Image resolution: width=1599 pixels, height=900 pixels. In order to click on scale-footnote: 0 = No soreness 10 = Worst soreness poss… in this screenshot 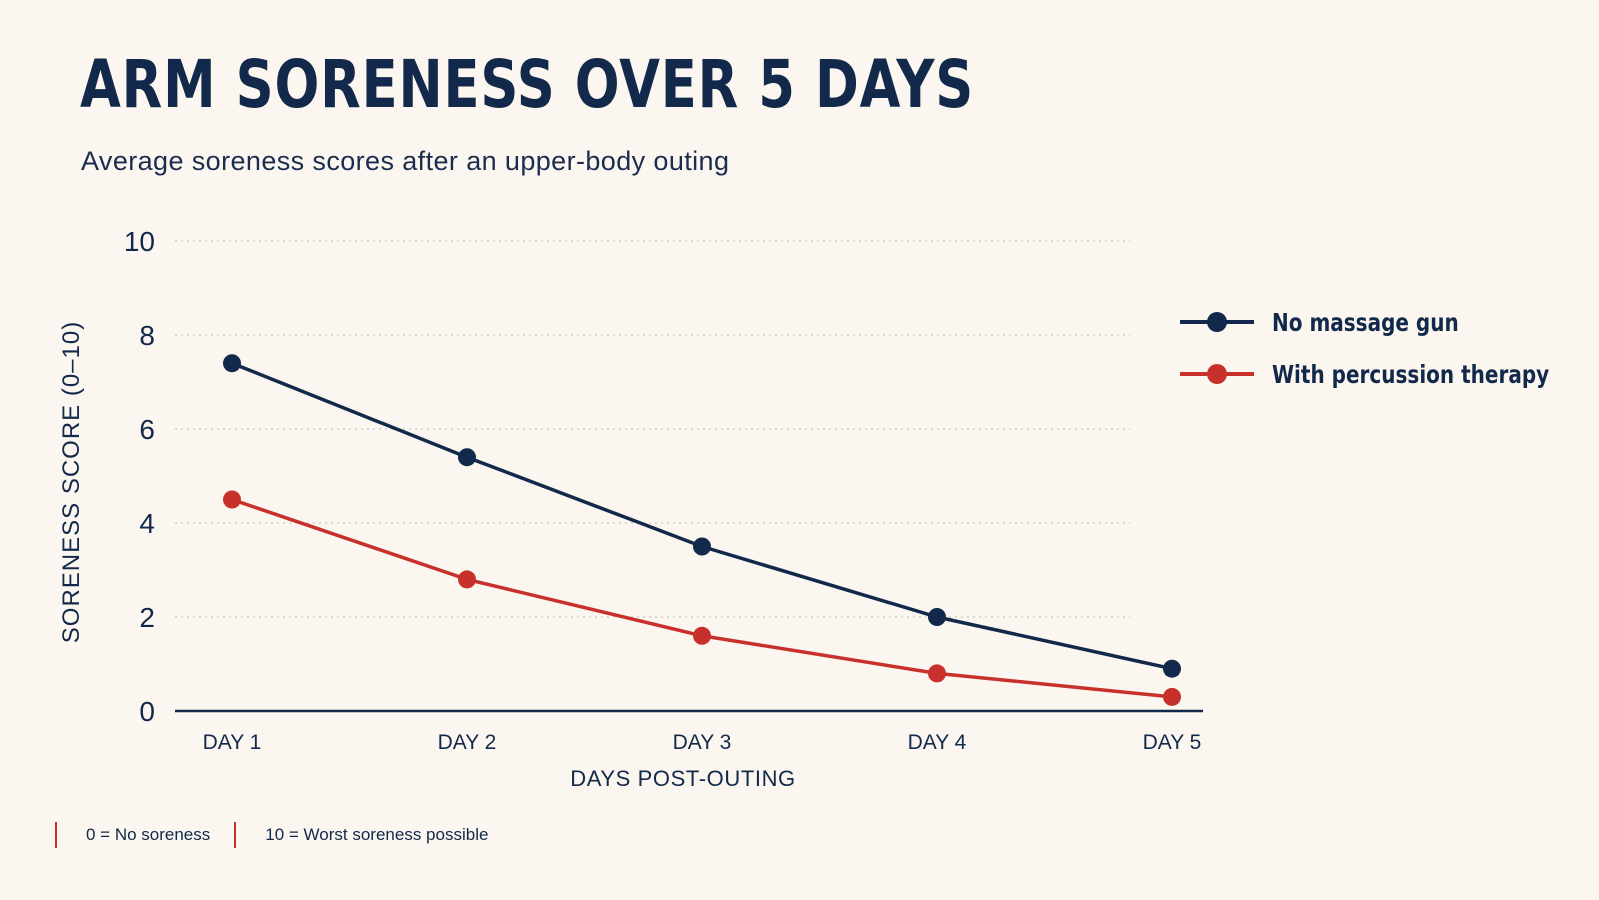, I will do `click(271, 835)`.